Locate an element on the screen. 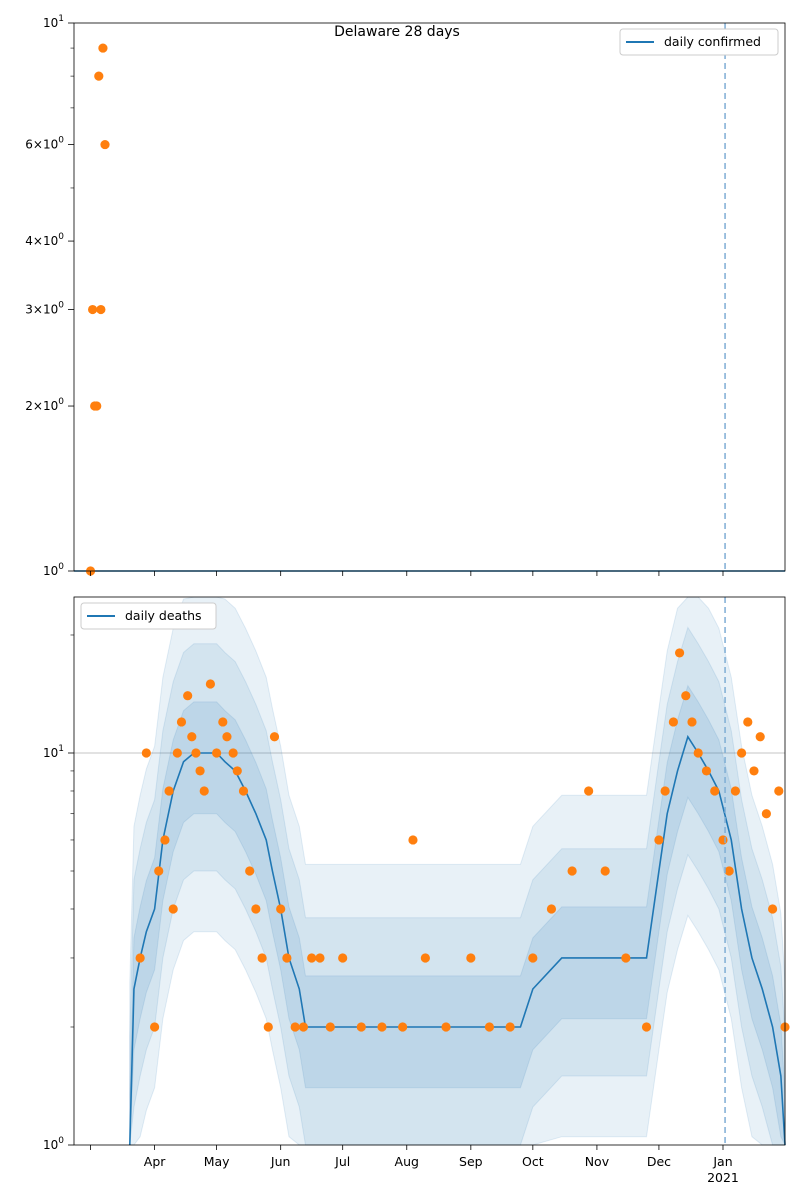 This screenshot has height=1200, width=800. x-tick-label: Oct is located at coordinates (533, 1161).